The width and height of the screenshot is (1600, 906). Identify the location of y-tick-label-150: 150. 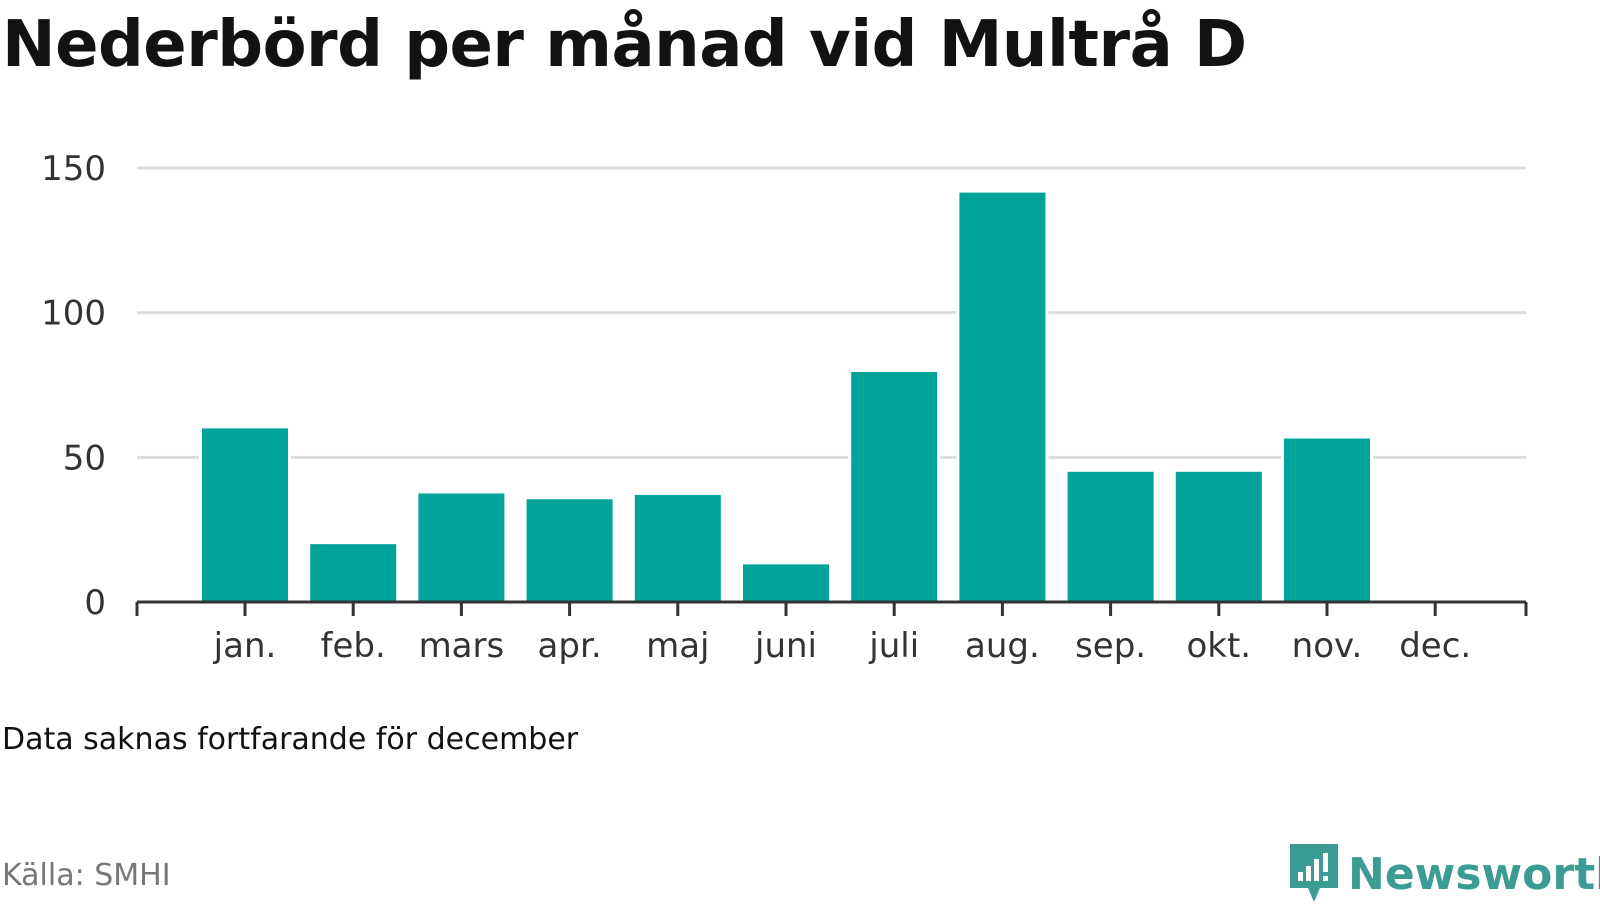
(73, 169).